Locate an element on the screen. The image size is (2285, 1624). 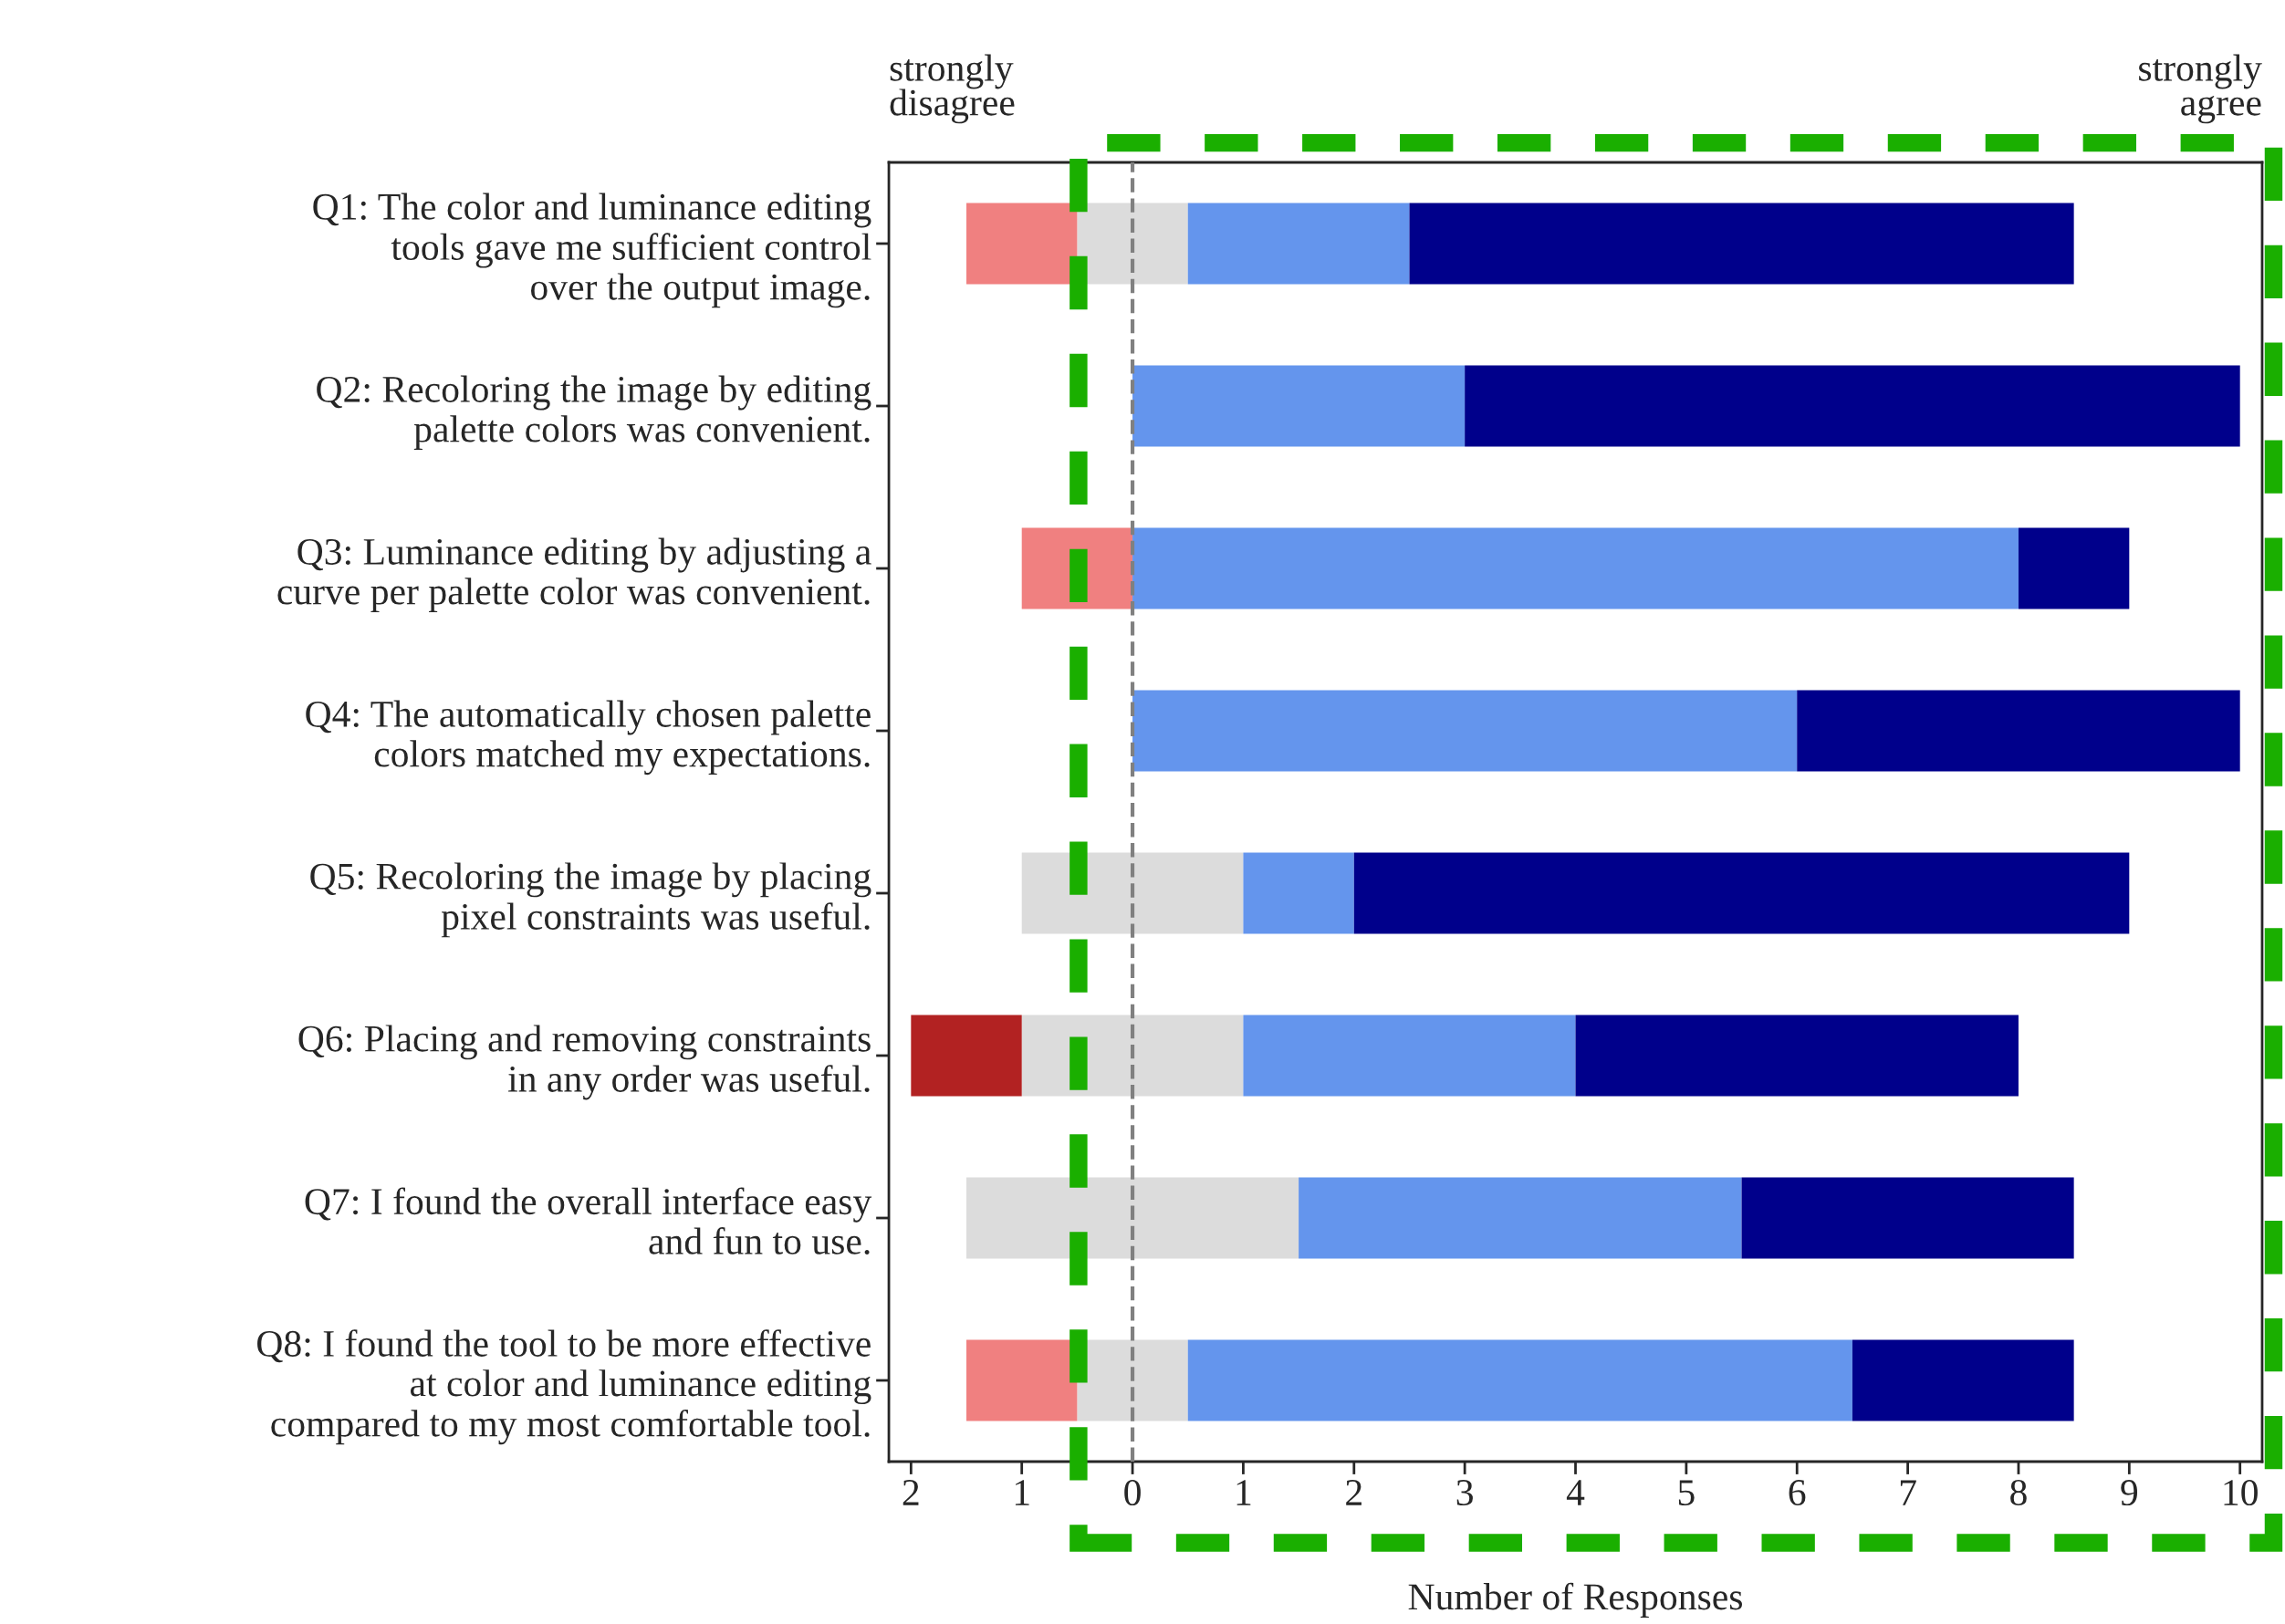
x-tick-label: 7 is located at coordinates (1908, 1492).